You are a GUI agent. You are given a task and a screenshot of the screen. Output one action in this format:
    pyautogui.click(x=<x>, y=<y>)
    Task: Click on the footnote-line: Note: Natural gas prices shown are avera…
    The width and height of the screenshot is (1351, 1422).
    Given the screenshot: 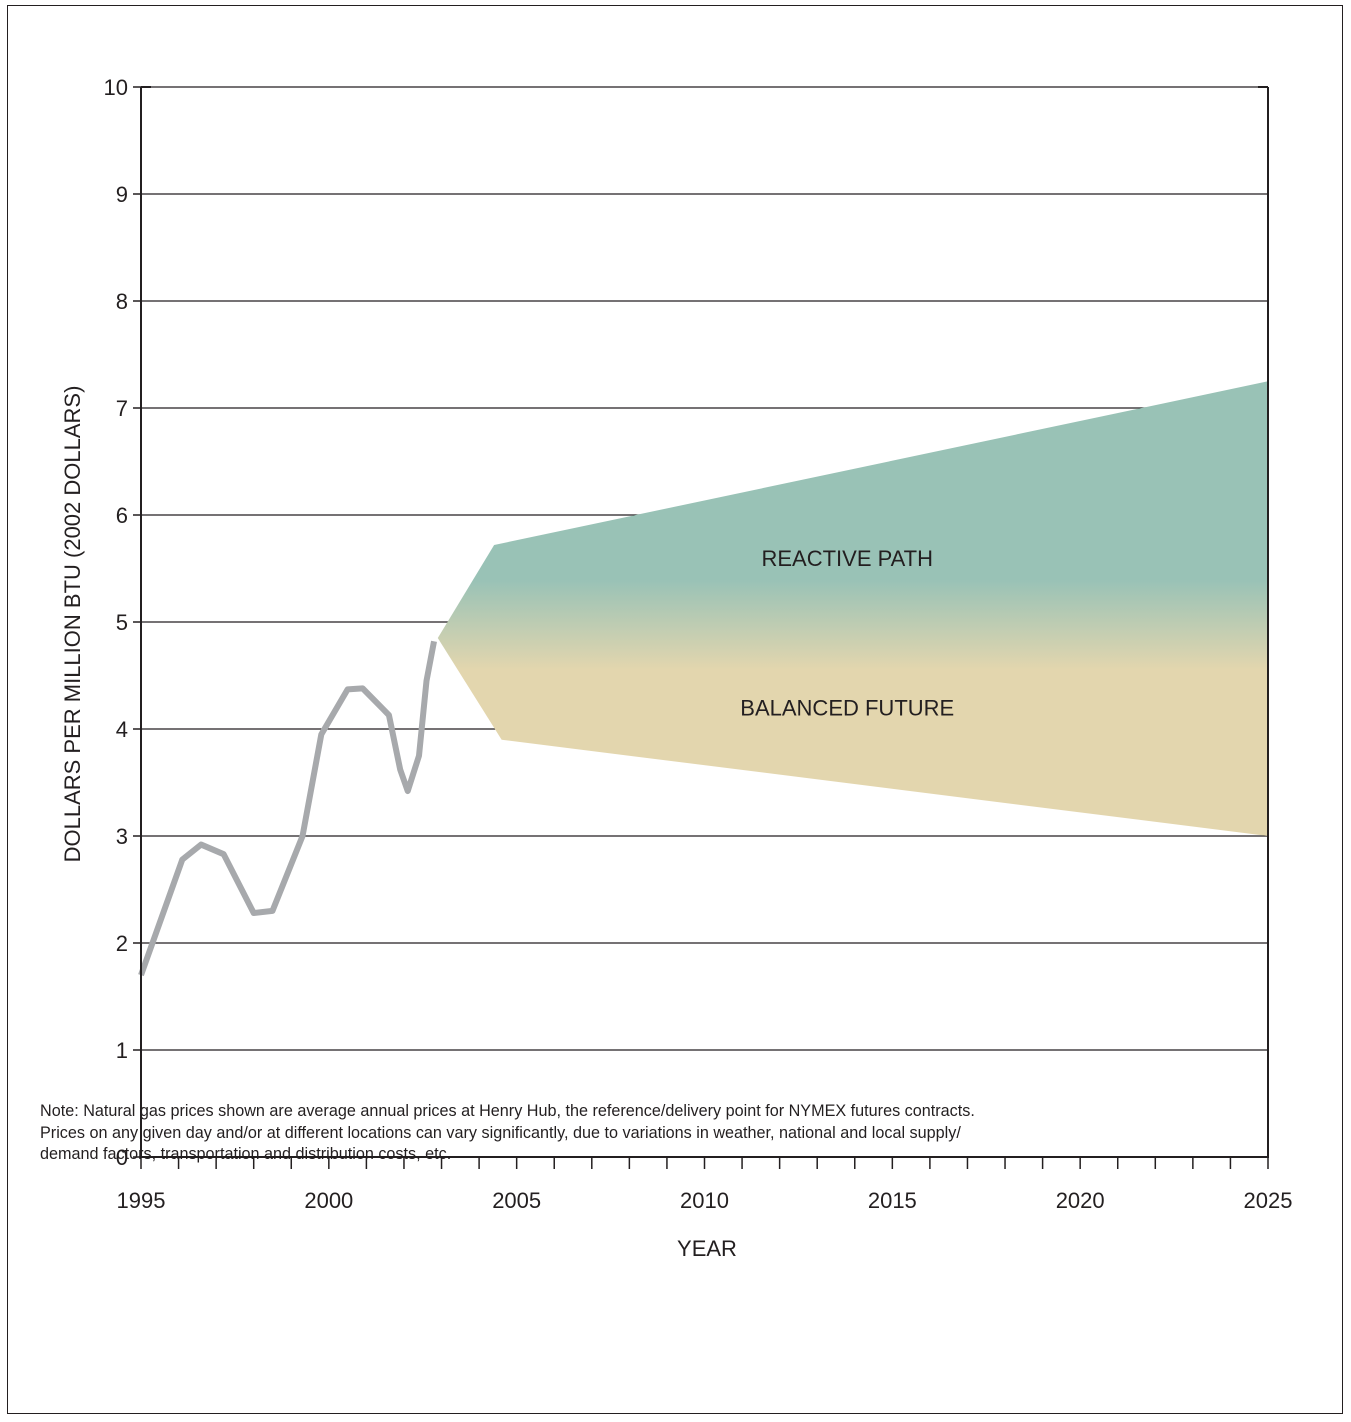 What is the action you would take?
    pyautogui.click(x=507, y=1111)
    